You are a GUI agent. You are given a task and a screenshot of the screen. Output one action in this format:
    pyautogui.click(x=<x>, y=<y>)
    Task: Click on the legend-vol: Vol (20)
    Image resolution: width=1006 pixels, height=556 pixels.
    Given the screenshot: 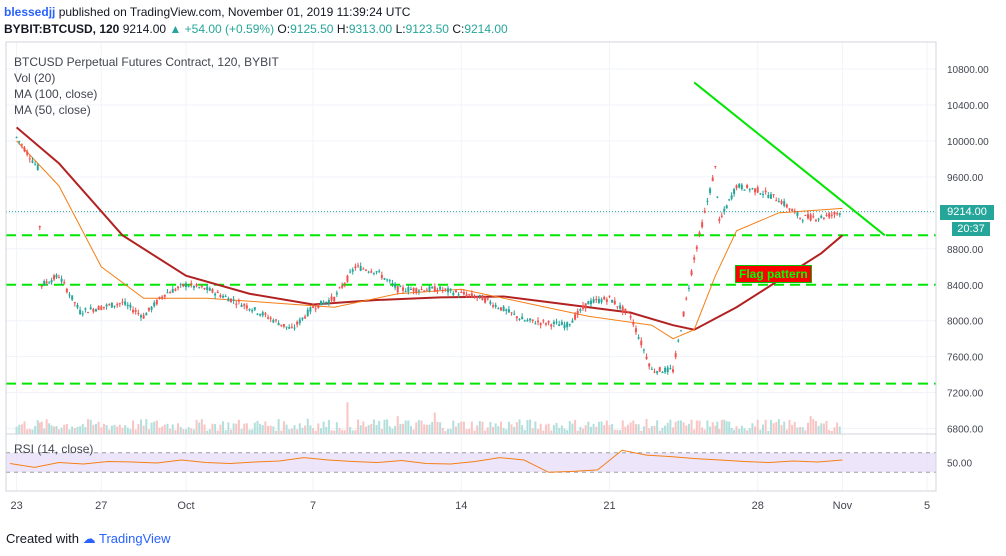 What is the action you would take?
    pyautogui.click(x=35, y=78)
    